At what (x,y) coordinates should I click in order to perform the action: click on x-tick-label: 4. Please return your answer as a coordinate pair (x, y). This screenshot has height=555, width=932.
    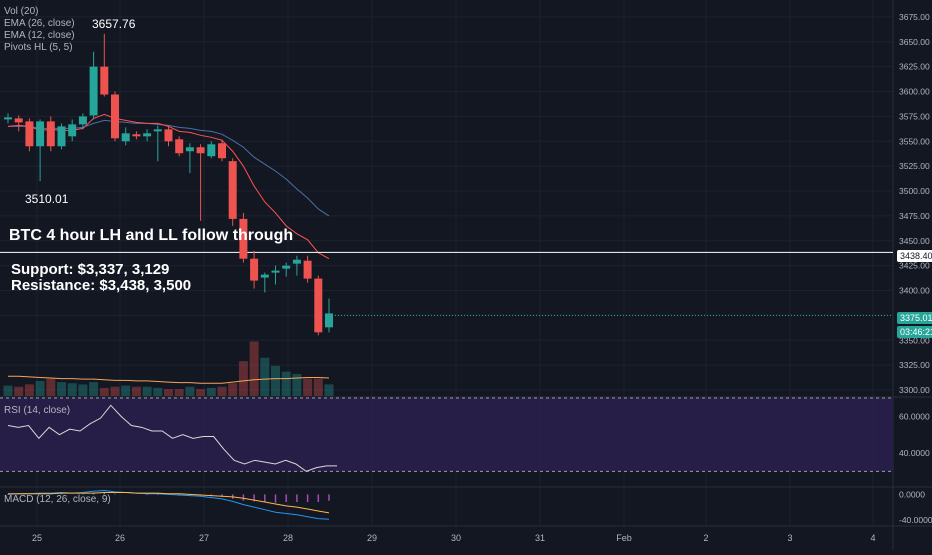
    Looking at the image, I should click on (872, 538).